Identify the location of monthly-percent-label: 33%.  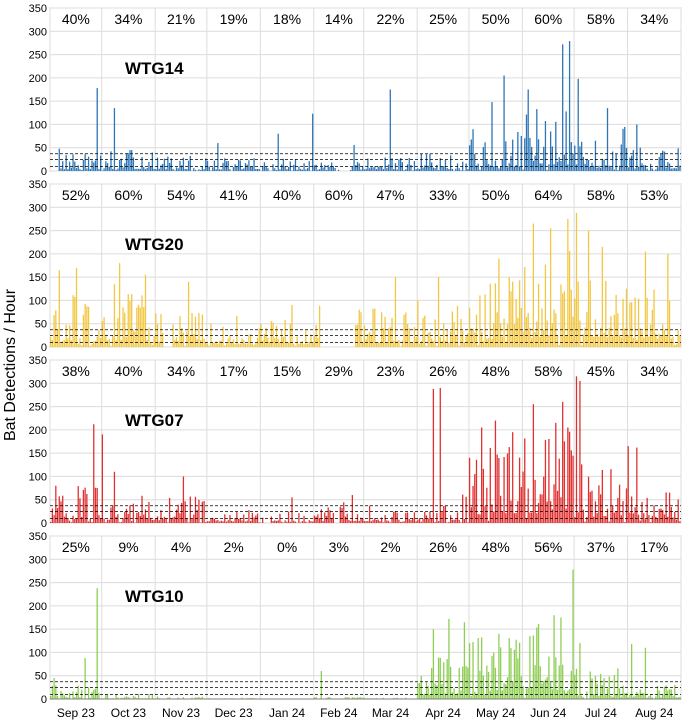
(443, 195).